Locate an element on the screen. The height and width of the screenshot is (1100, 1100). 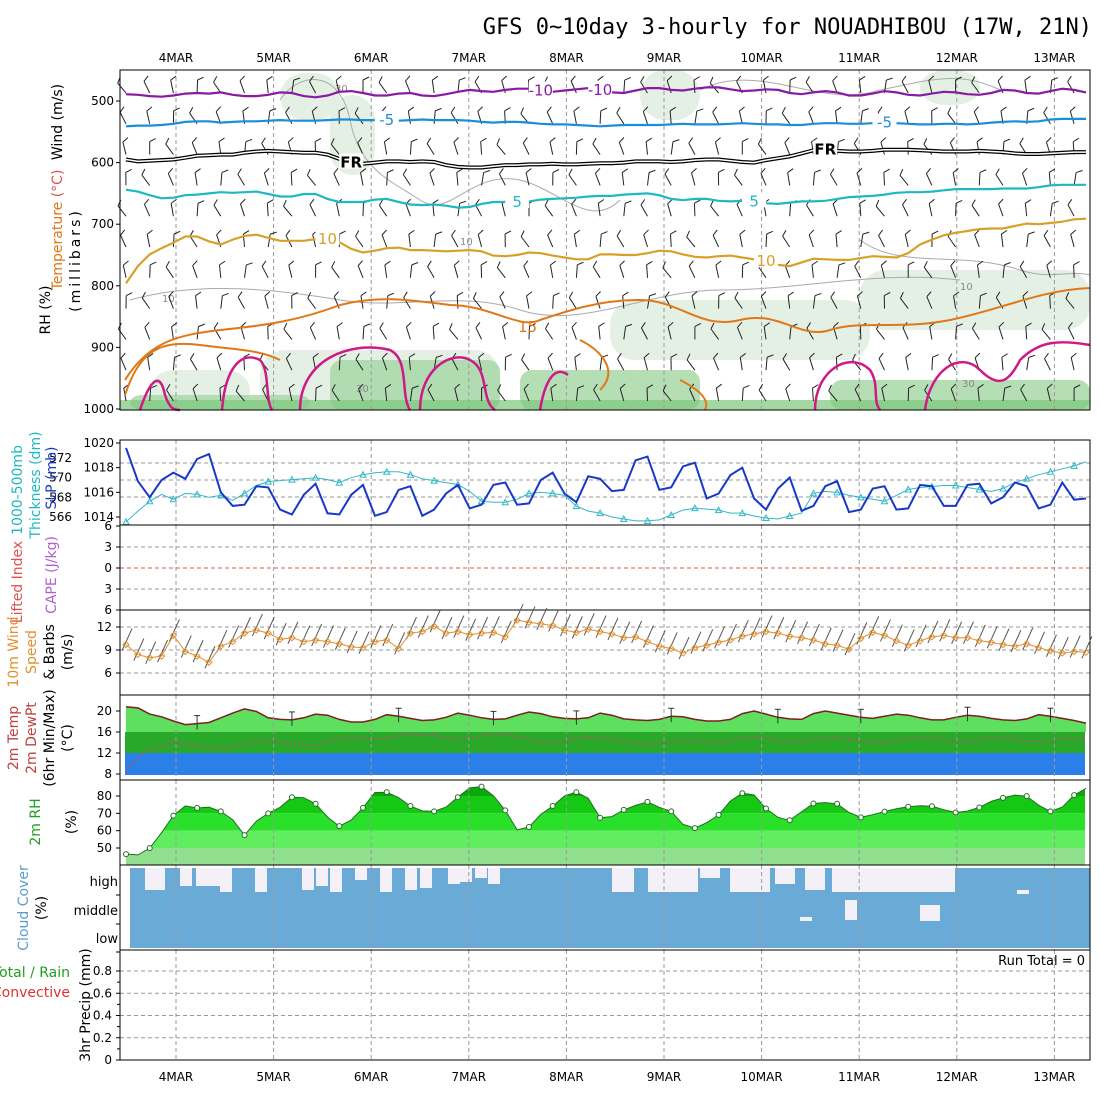
y-tick-label: 9 is located at coordinates (108, 650).